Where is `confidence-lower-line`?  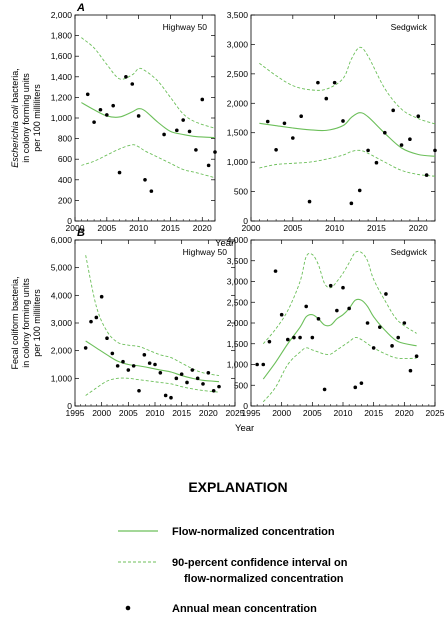 confidence-lower-line is located at coordinates (339, 370).